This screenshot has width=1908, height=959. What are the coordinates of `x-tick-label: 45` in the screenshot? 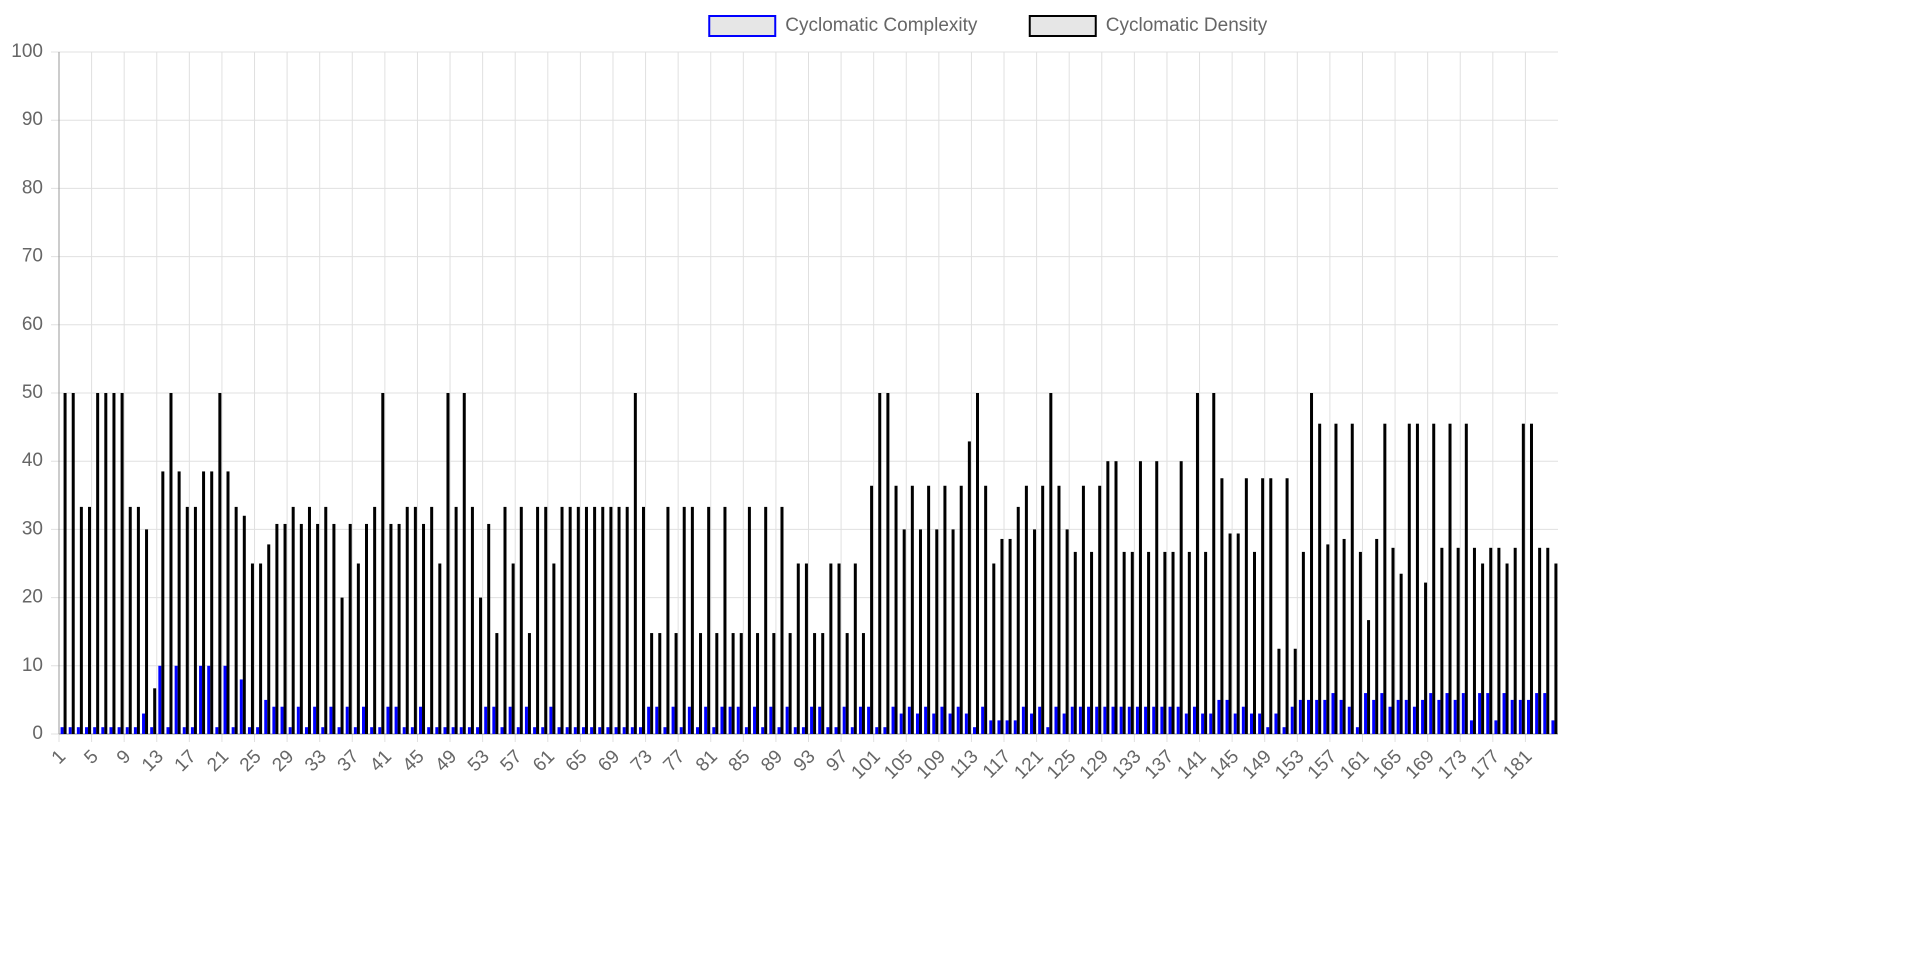 It's located at (414, 761).